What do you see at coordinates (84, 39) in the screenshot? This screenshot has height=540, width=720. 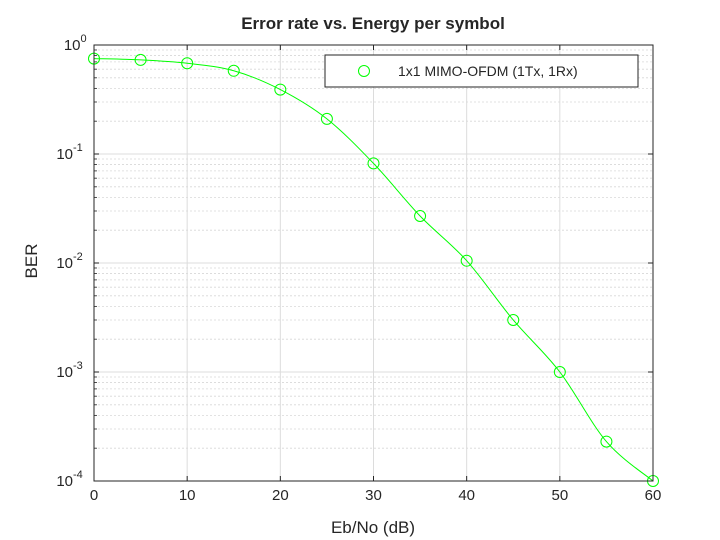 I see `y-tick-exponent: 0` at bounding box center [84, 39].